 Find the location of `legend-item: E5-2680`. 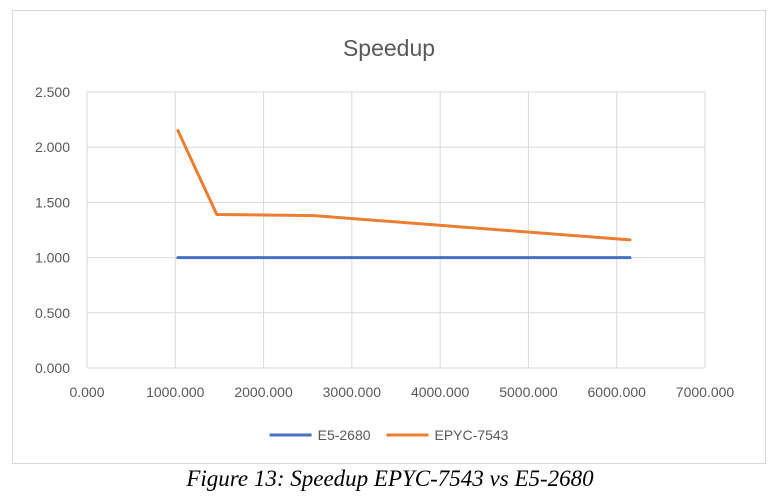

legend-item: E5-2680 is located at coordinates (320, 435).